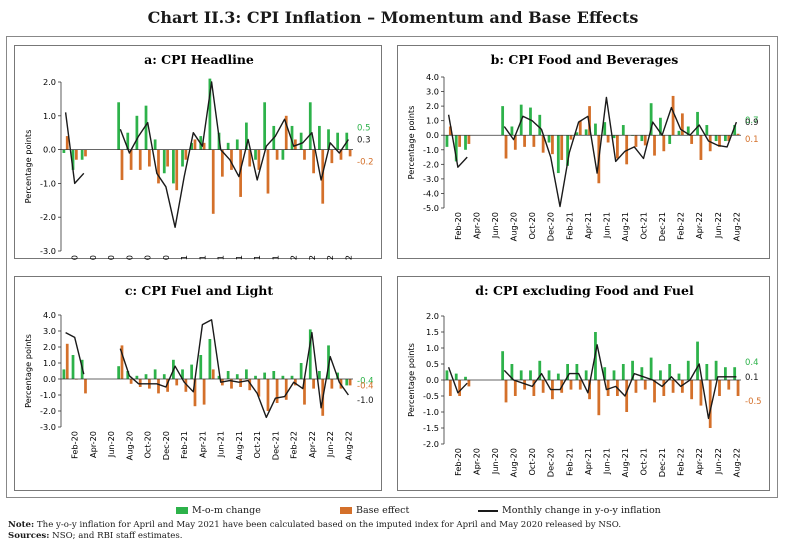  I want to click on legend-swatch-base, so click(346, 510).